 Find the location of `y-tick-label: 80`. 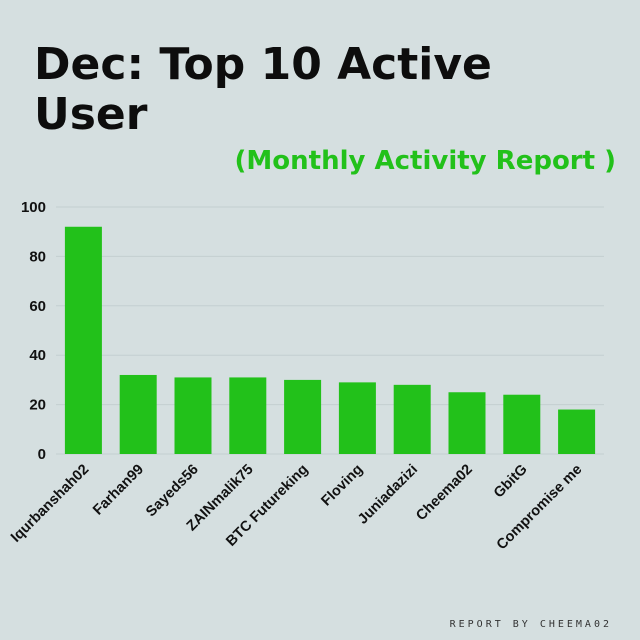

y-tick-label: 80 is located at coordinates (37, 256).